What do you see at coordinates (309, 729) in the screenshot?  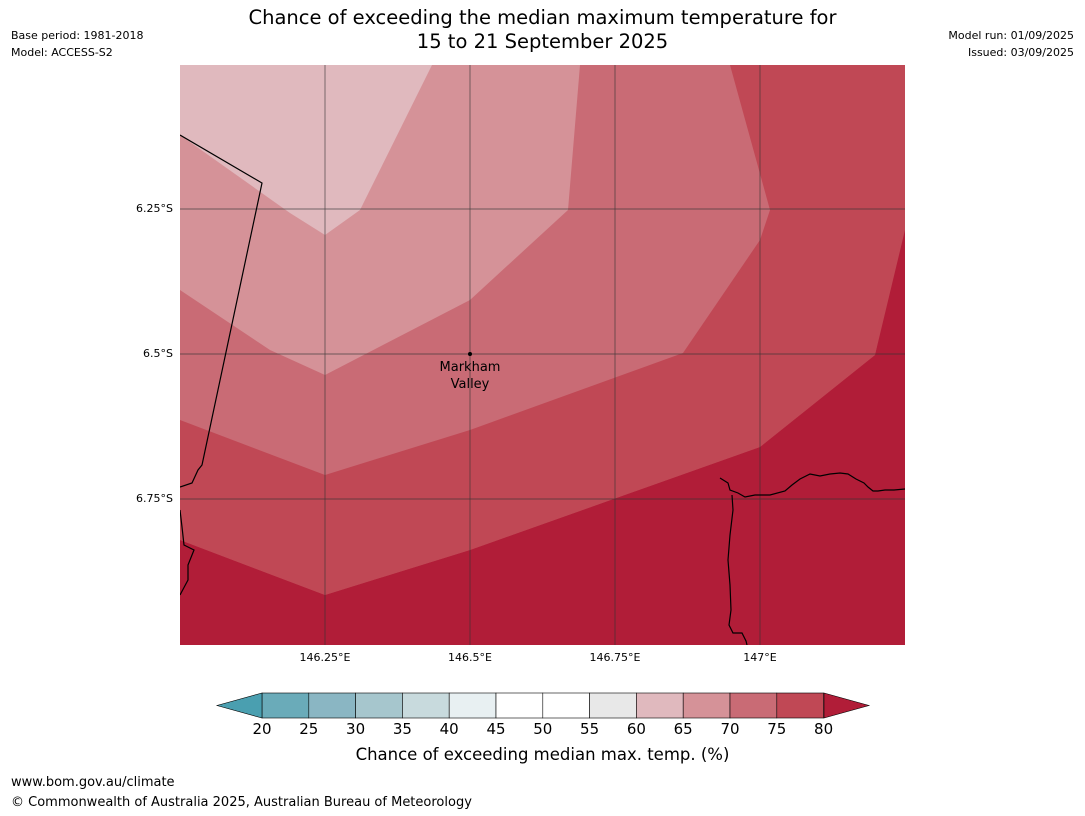 I see `colorbar-tick-label: 25` at bounding box center [309, 729].